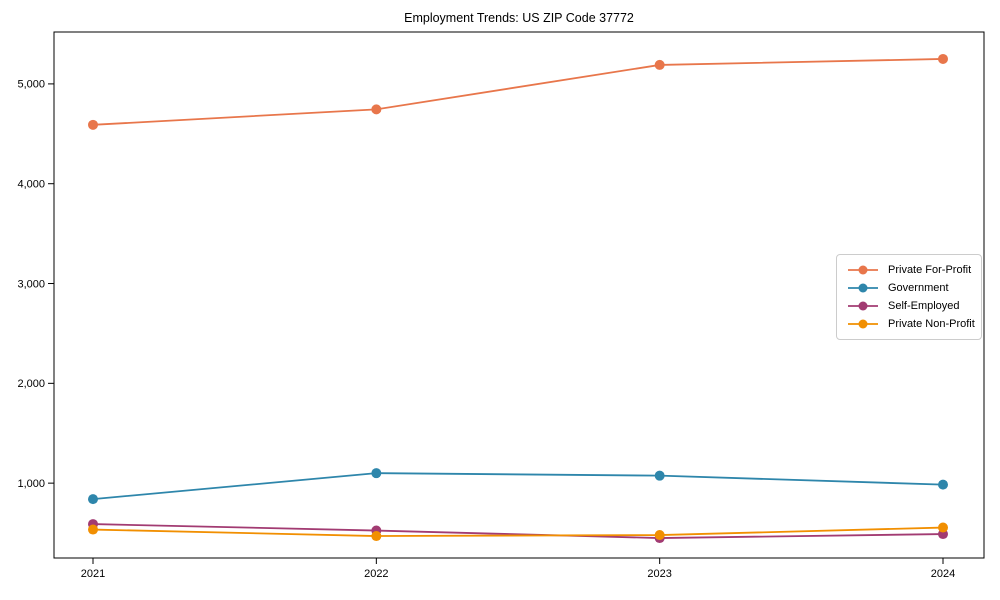 This screenshot has width=1000, height=600. I want to click on legend-item-self-employed: Self-Employed, so click(909, 306).